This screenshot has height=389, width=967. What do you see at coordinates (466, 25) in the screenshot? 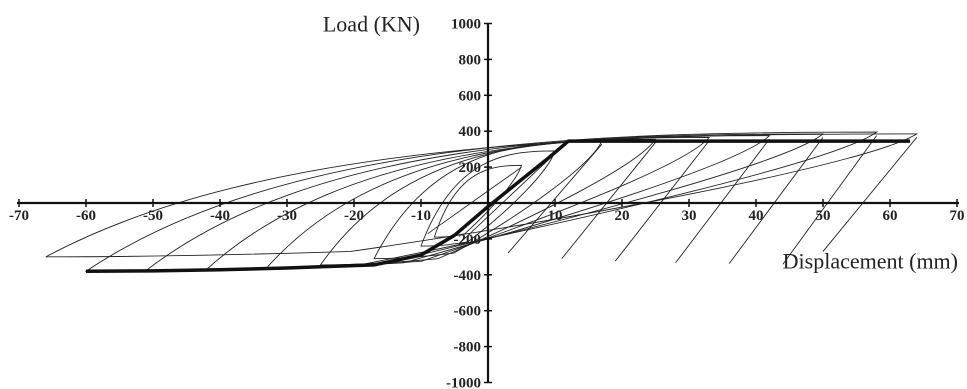
I see `y-tick-label: 1000` at bounding box center [466, 25].